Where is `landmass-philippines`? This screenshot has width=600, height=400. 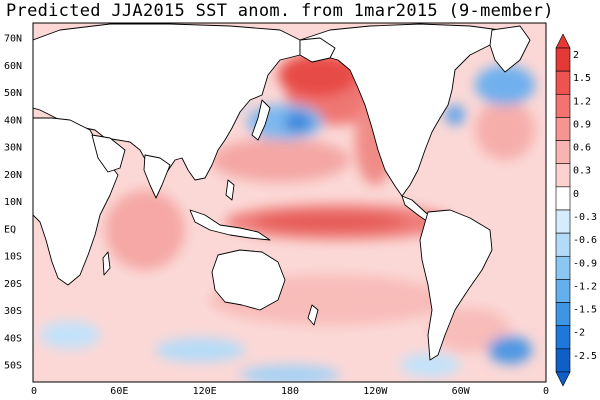 landmass-philippines is located at coordinates (230, 190).